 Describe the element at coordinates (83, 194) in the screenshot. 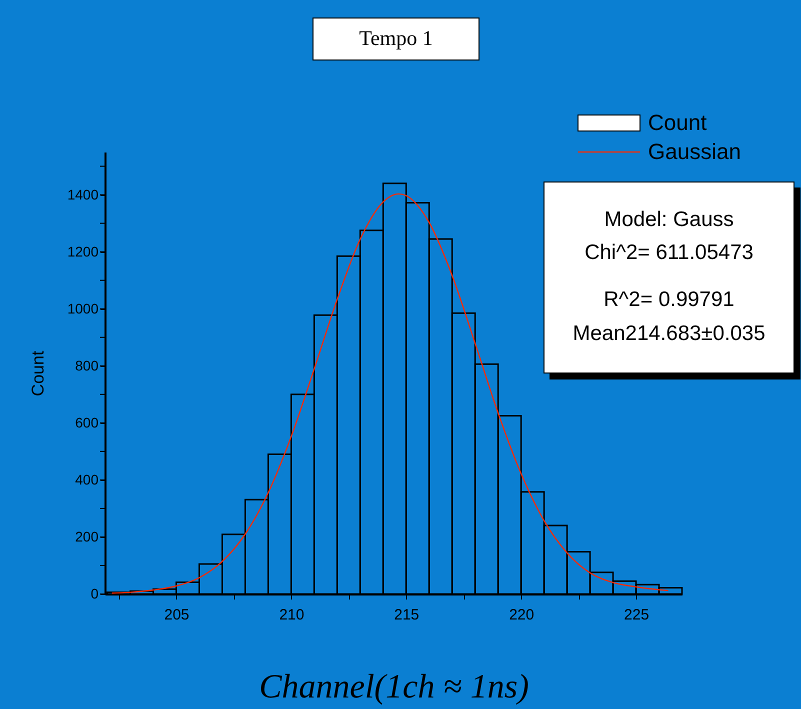

I see `y-tick-label: 1400` at that location.